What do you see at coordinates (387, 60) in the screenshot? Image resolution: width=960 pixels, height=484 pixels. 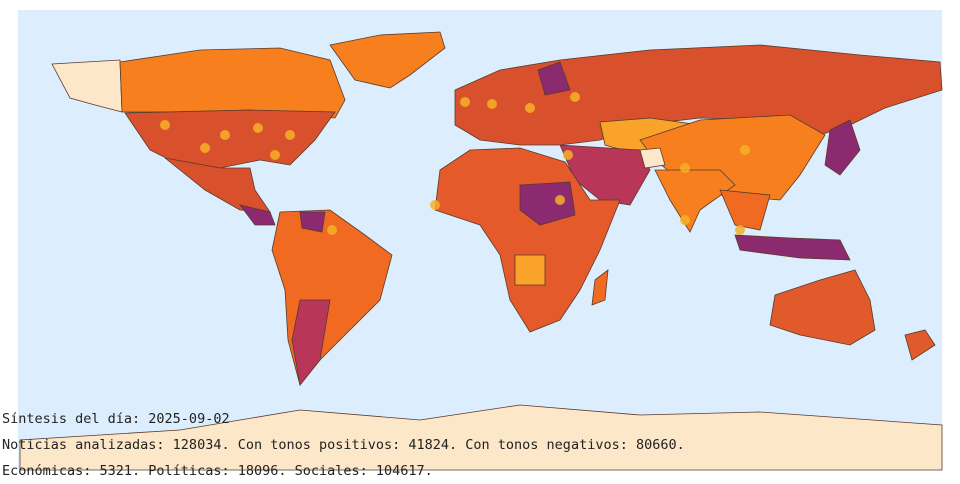 I see `greenland` at bounding box center [387, 60].